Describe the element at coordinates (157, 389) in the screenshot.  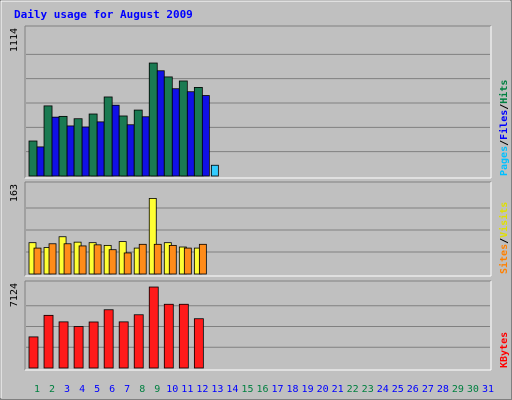
I see `x-tick-label-day-9: 9` at that location.